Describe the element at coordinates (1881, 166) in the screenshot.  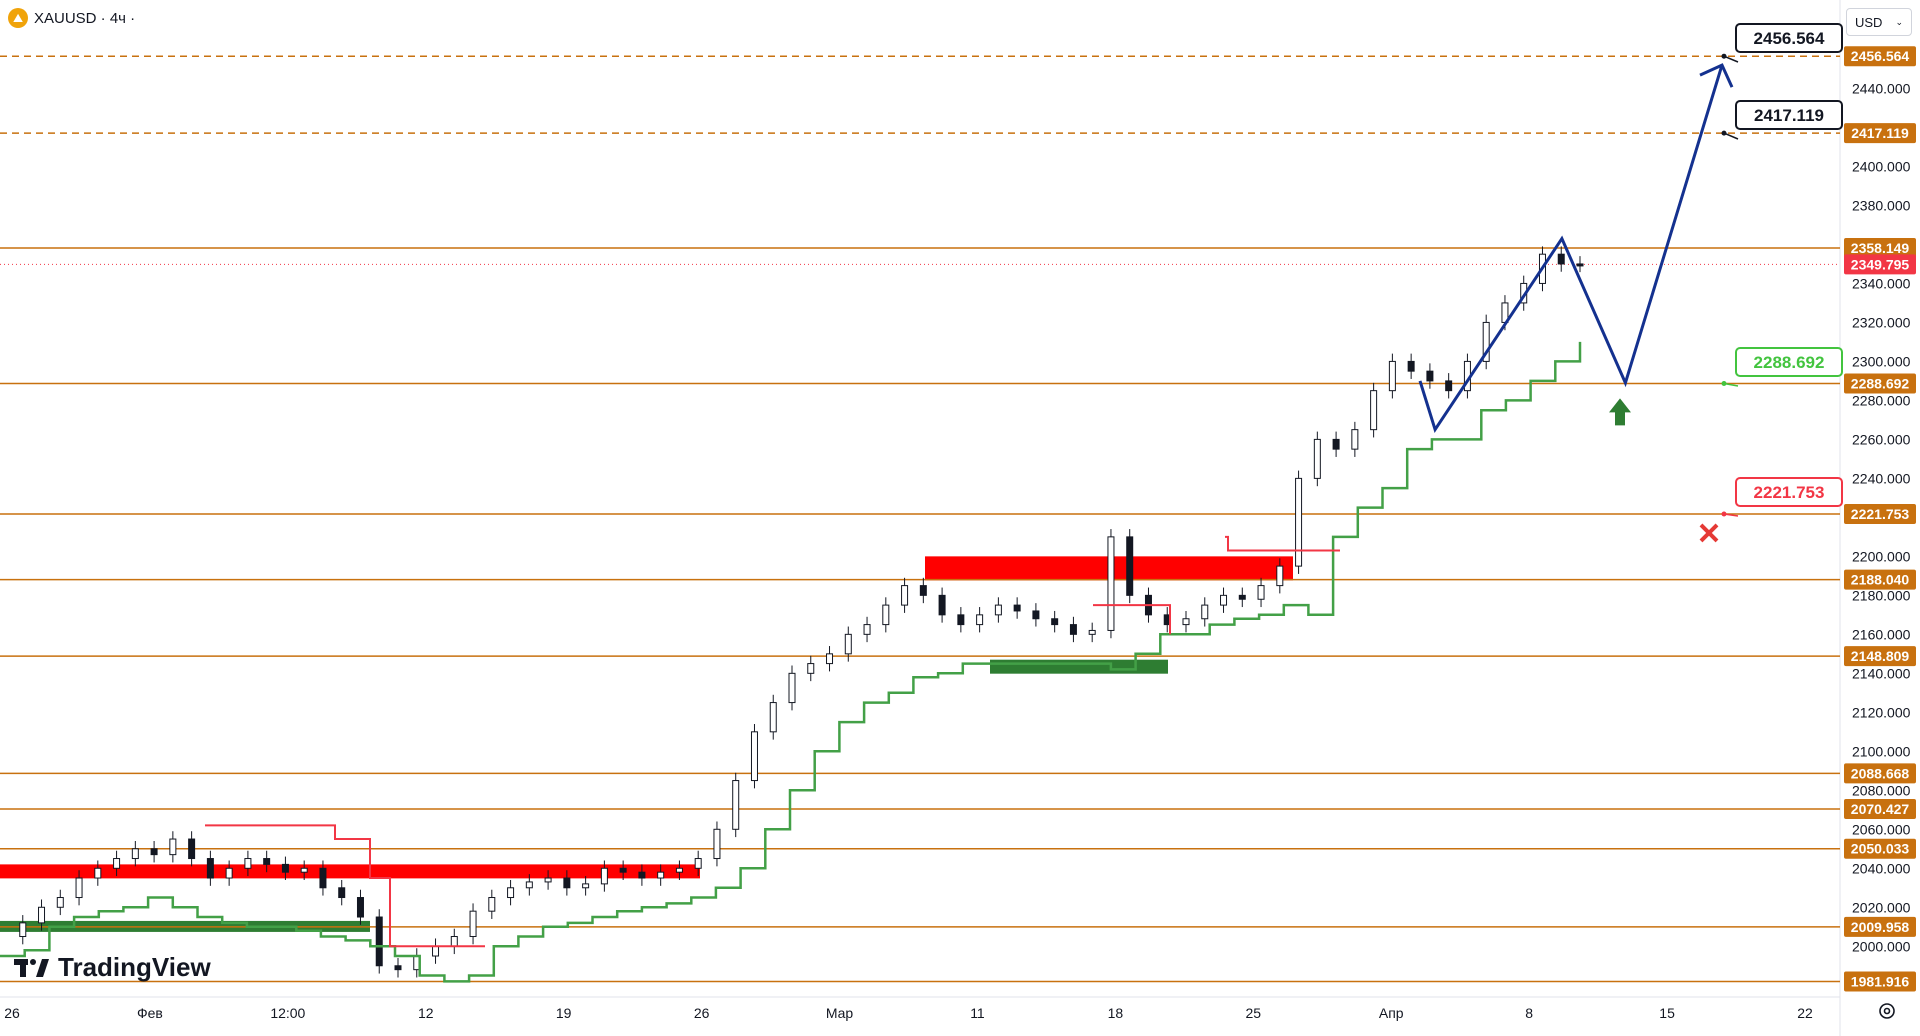
I see `price-tick-label: 2400.000` at that location.